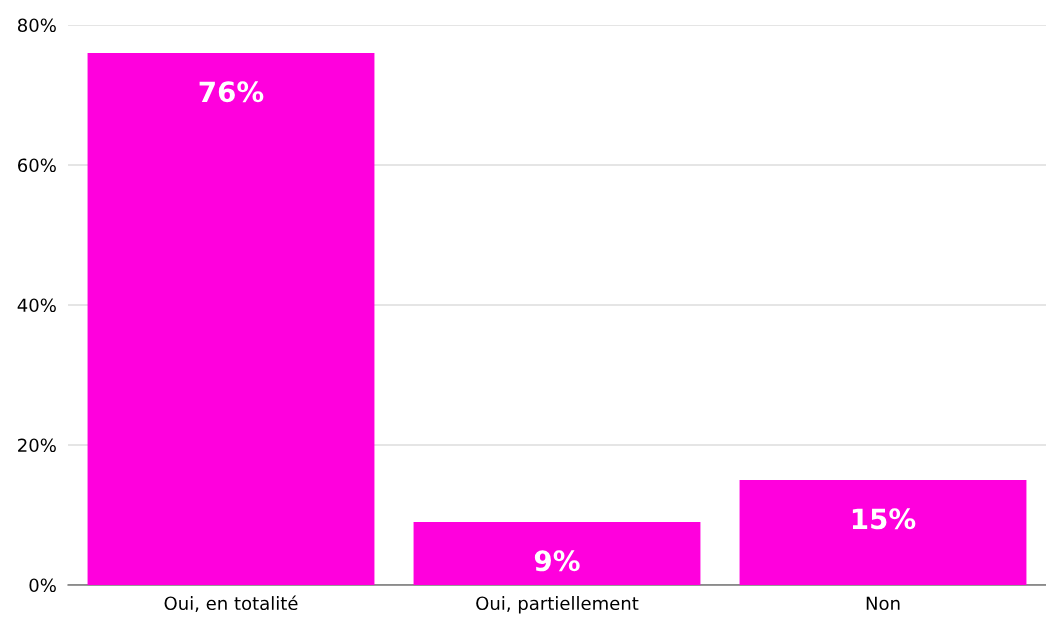 This screenshot has width=1046, height=618. Describe the element at coordinates (557, 561) in the screenshot. I see `data-label: 9%` at that location.